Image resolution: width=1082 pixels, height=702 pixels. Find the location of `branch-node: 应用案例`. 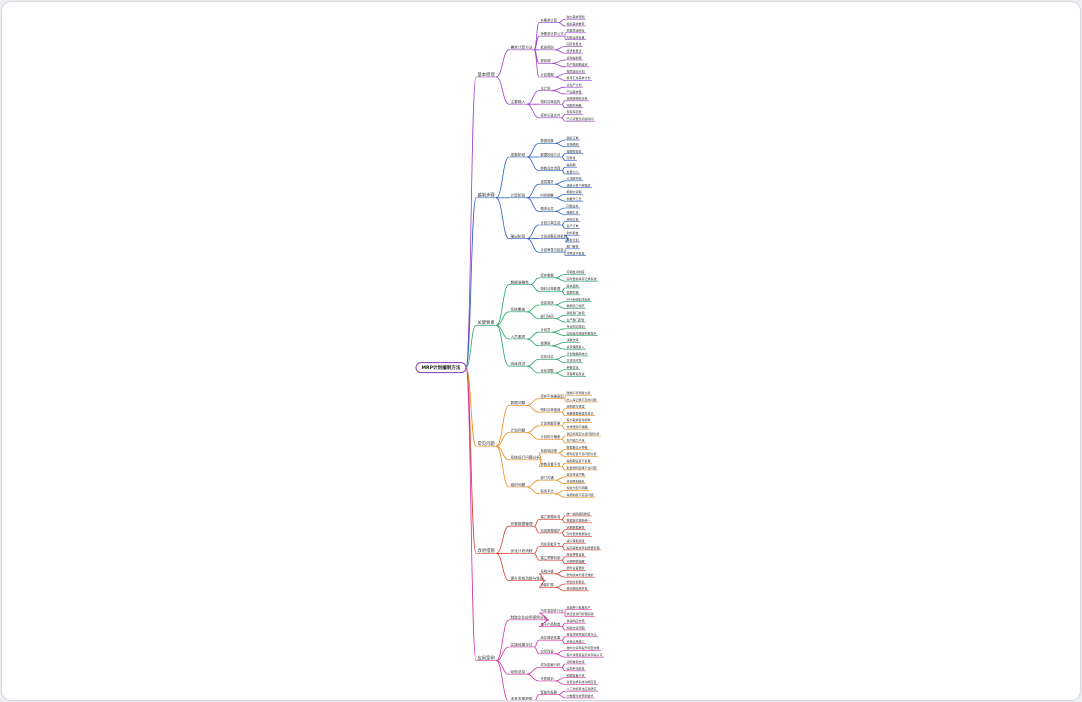

branch-node: 应用案例 is located at coordinates (486, 657).